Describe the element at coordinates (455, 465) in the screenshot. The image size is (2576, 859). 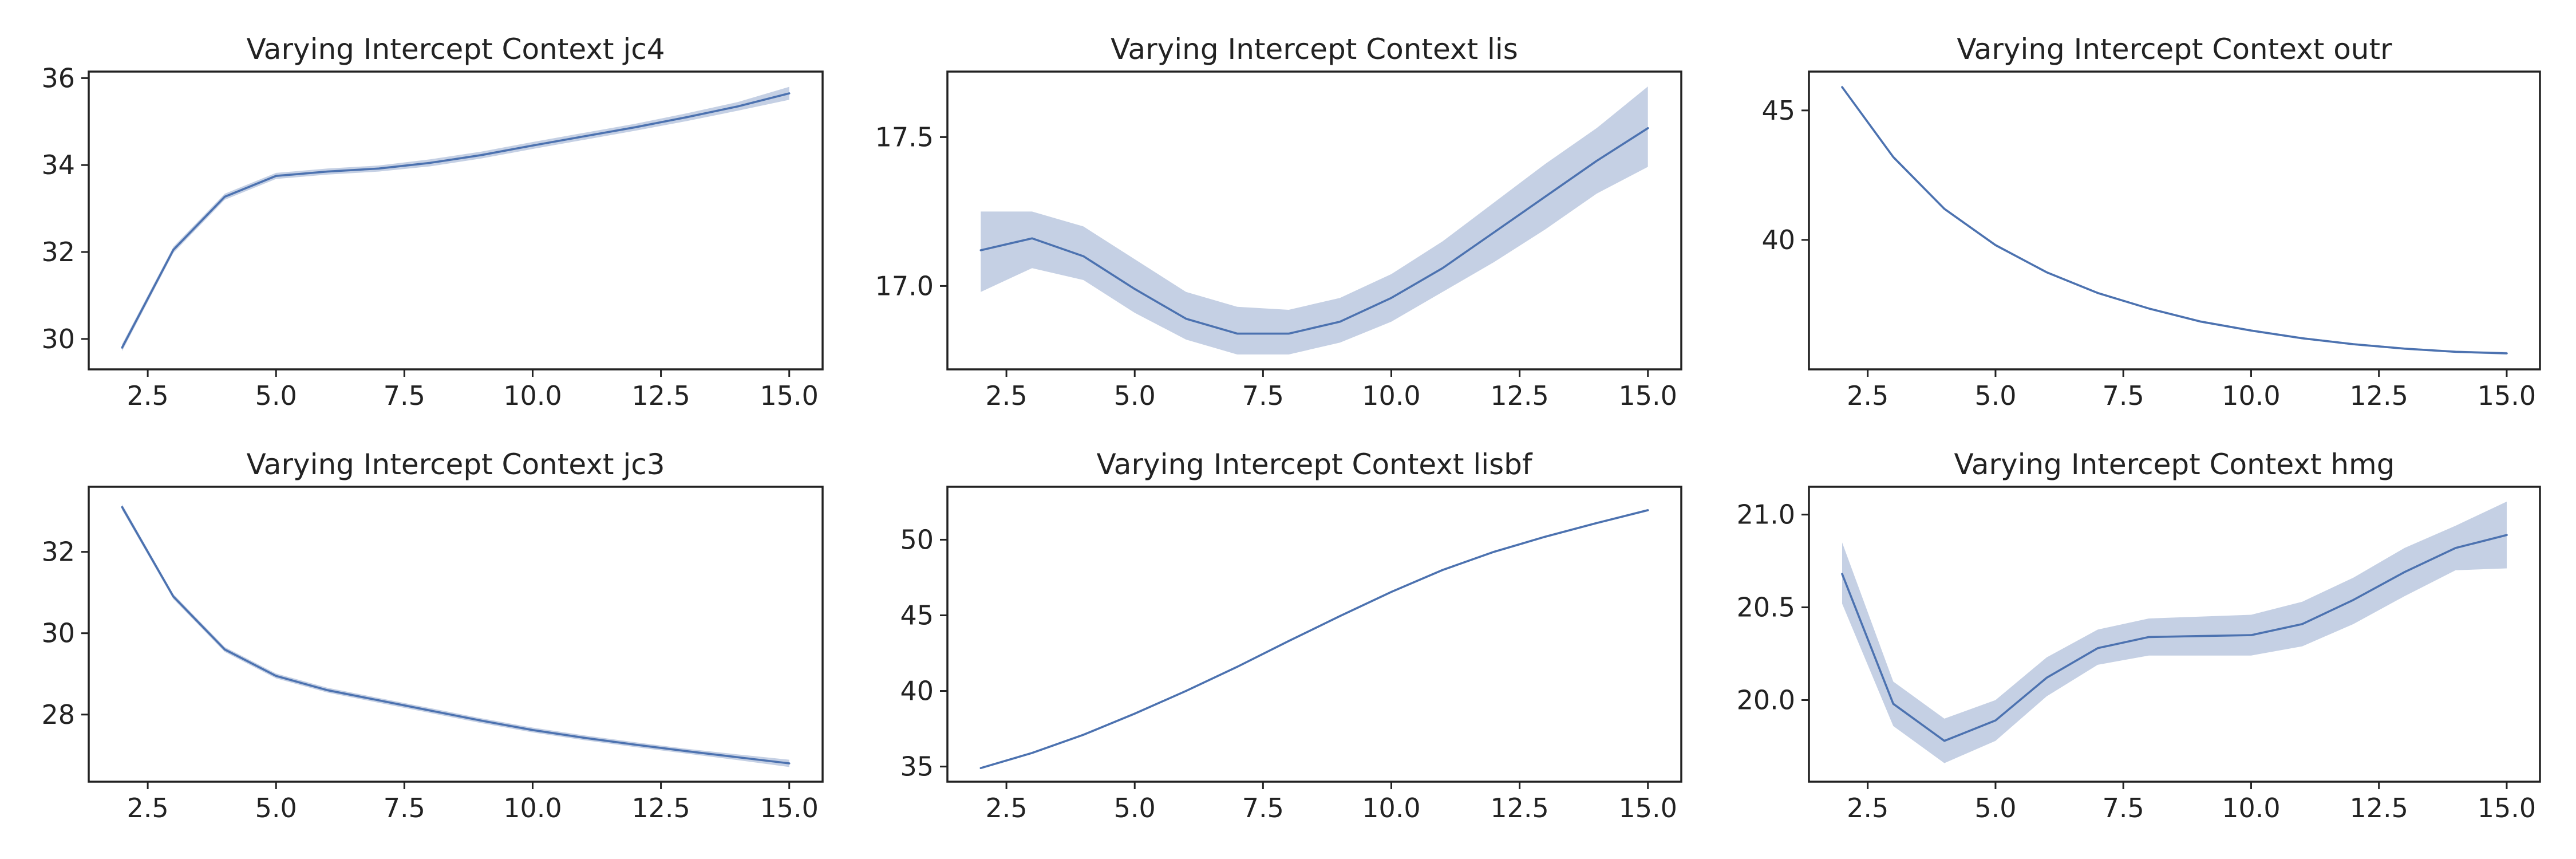
I see `subplot-title: Varying Intercept Context jc3` at that location.